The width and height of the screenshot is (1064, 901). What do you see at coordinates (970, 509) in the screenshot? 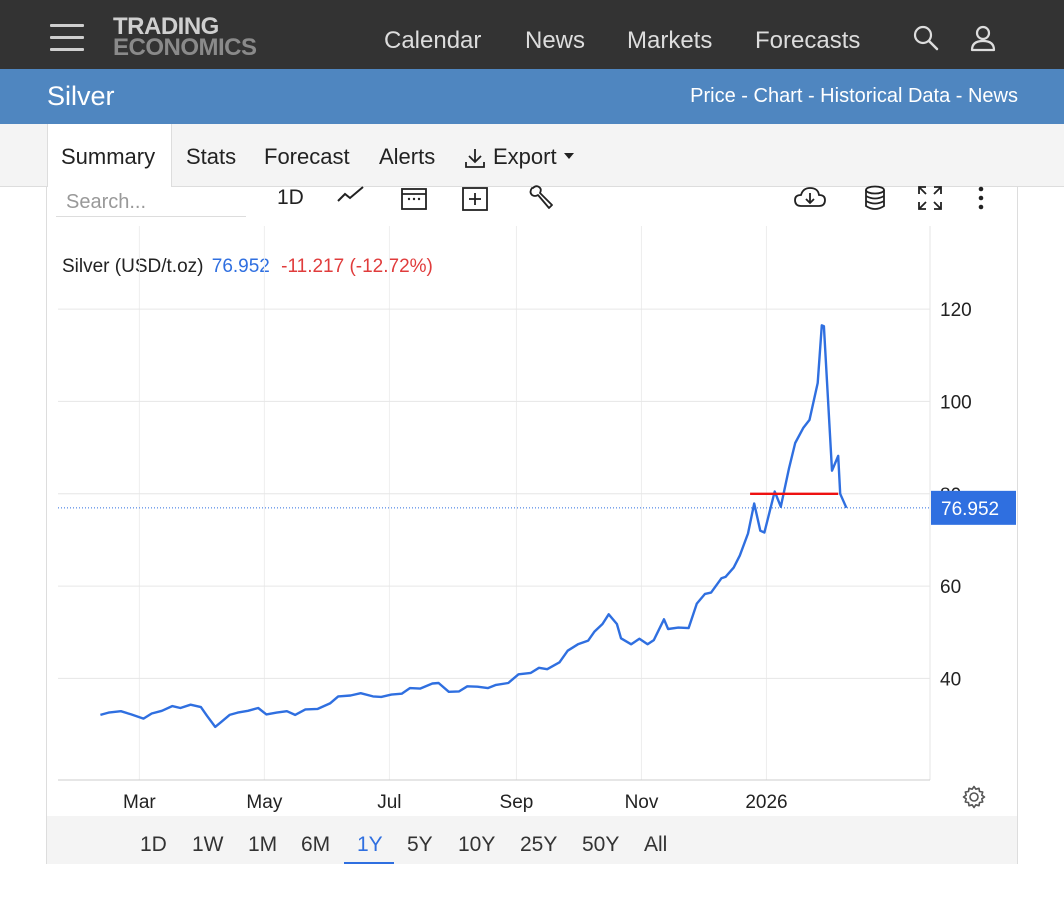
I see `last-price-label: 76.952` at bounding box center [970, 509].